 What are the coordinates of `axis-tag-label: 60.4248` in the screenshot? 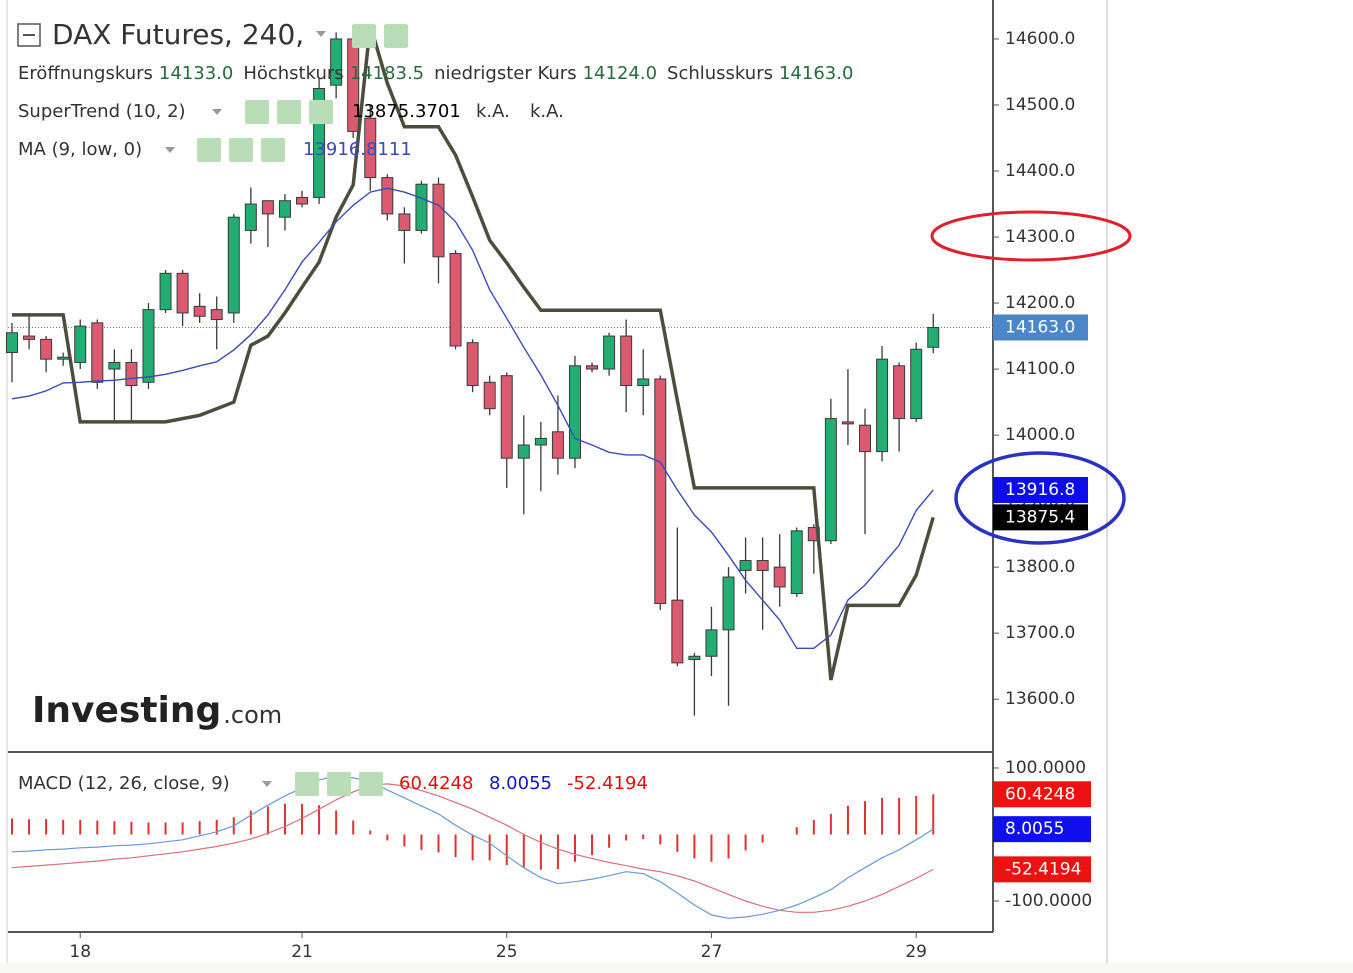 It's located at (1040, 794).